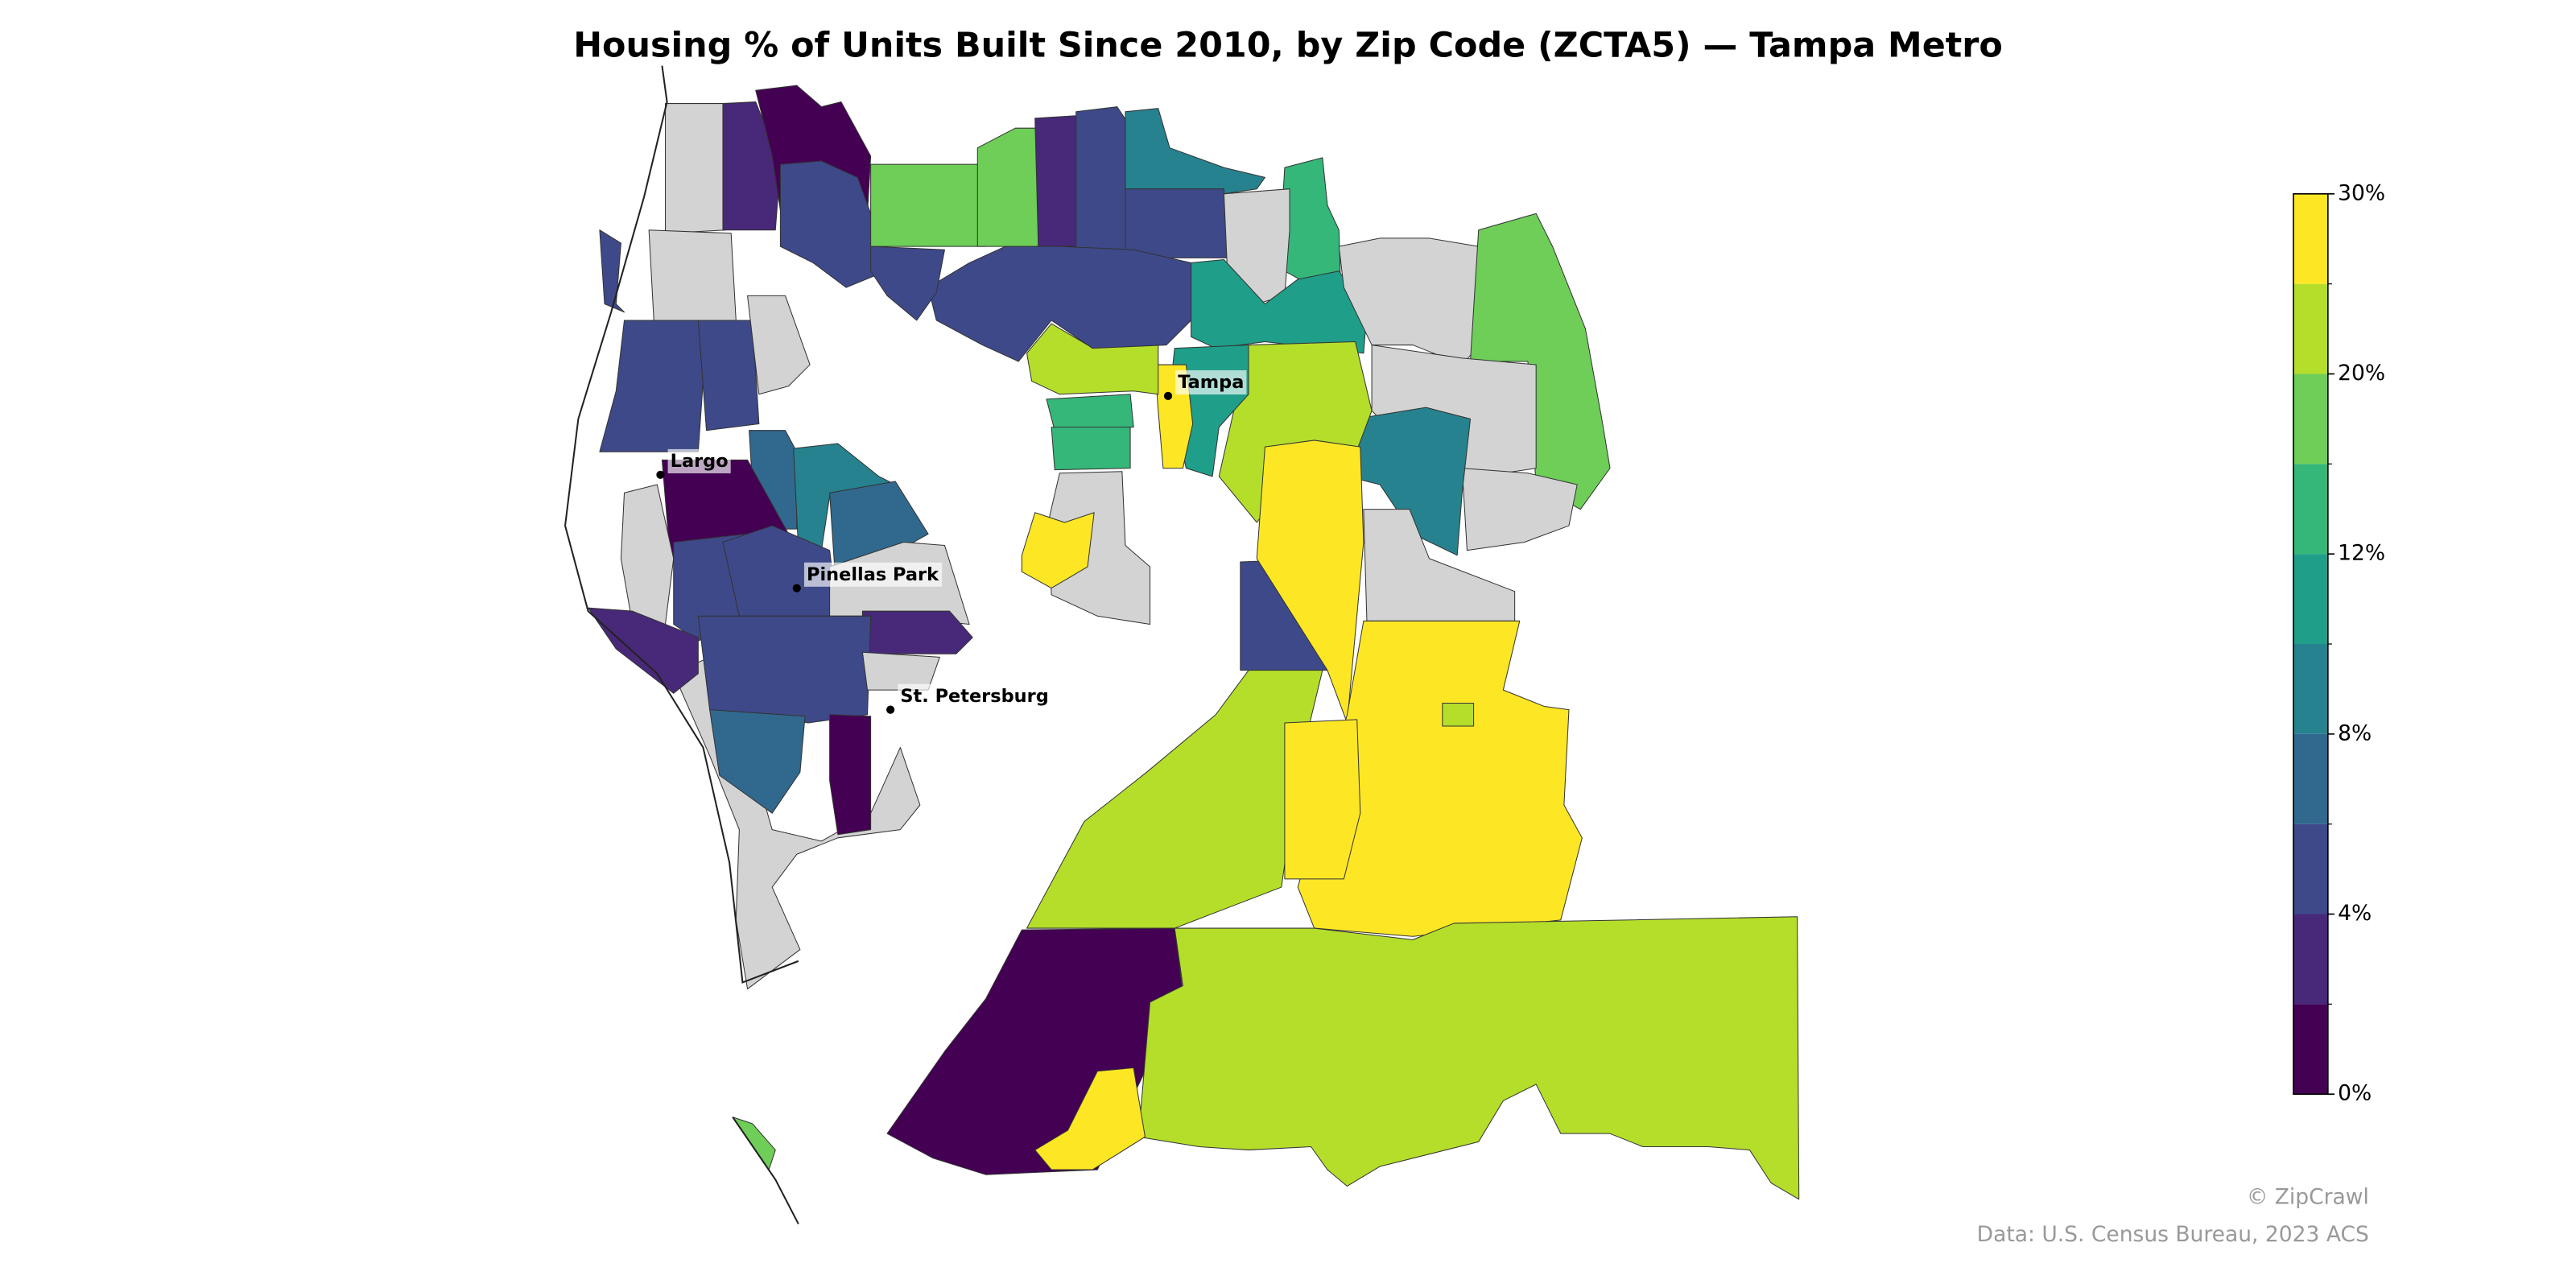 Image resolution: width=2576 pixels, height=1288 pixels. I want to click on source: Data: U.S. Census Bureau, 2023 ACS, so click(2173, 1234).